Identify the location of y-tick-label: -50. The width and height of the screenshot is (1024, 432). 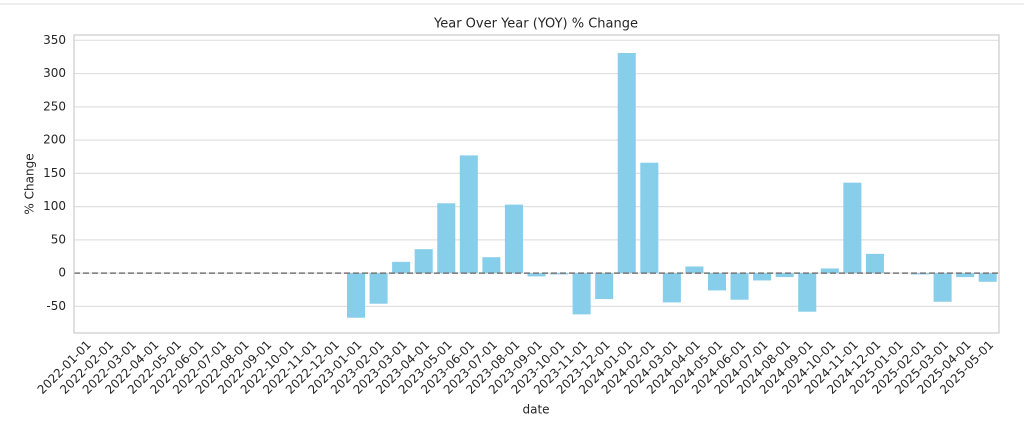
(56, 306).